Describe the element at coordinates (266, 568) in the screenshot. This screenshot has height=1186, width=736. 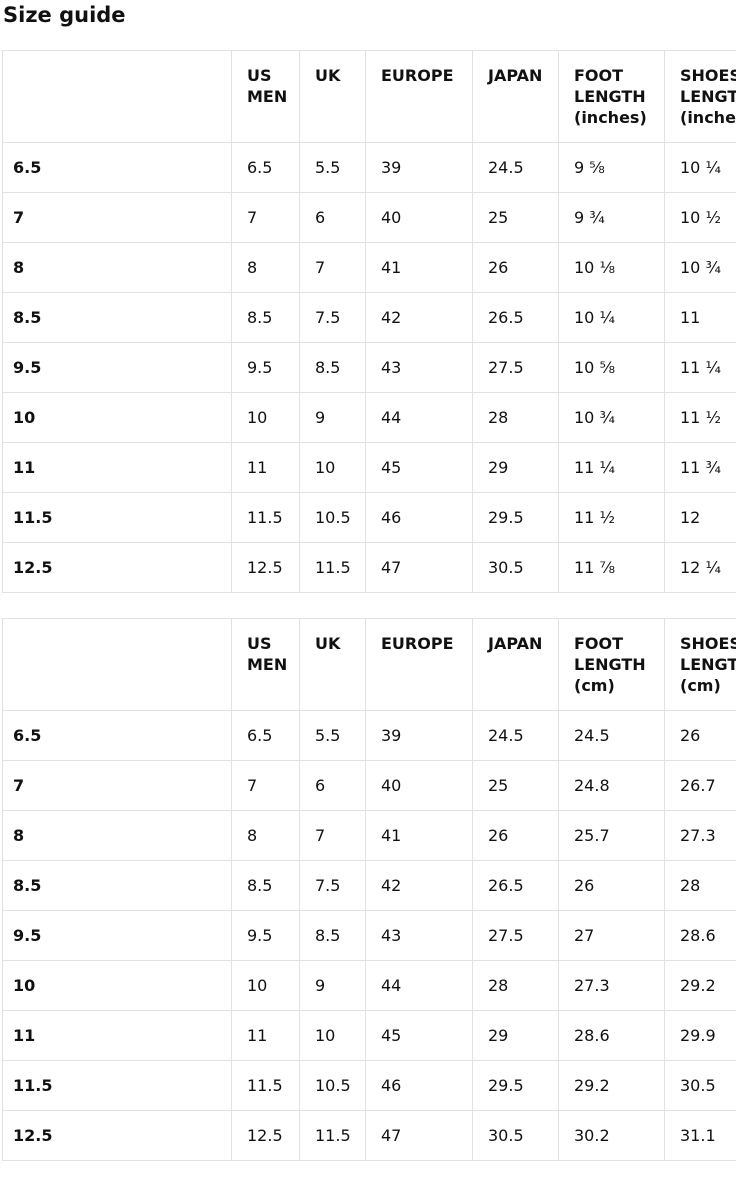
I see `size-cell: 12.5` at that location.